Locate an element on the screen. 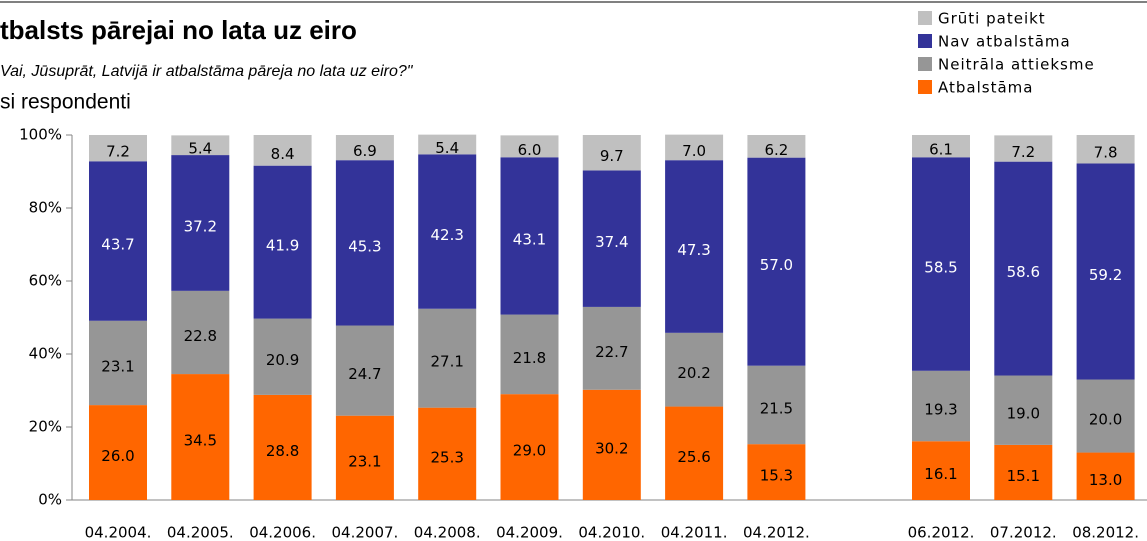 The height and width of the screenshot is (541, 1147). x-tick-label: 04.2008. is located at coordinates (447, 532).